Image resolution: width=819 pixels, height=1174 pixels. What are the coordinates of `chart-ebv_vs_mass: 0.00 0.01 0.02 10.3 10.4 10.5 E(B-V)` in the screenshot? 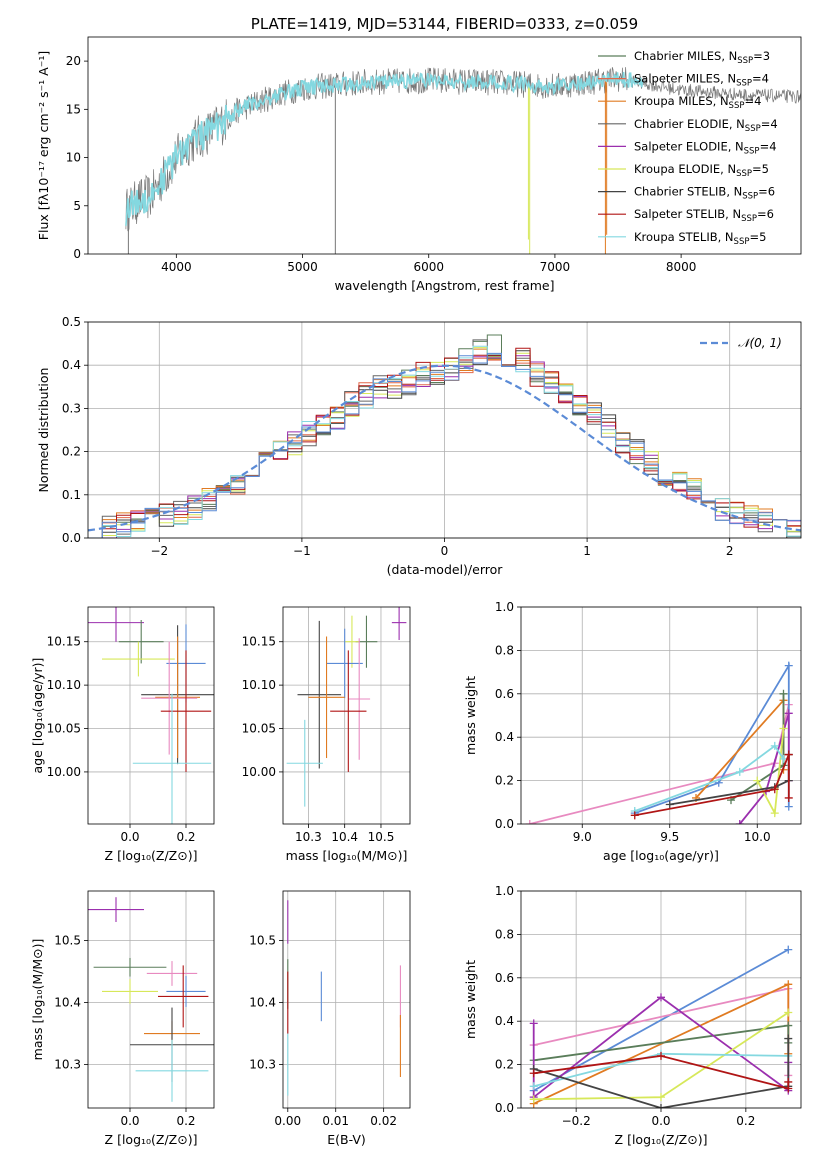 It's located at (330, 1018).